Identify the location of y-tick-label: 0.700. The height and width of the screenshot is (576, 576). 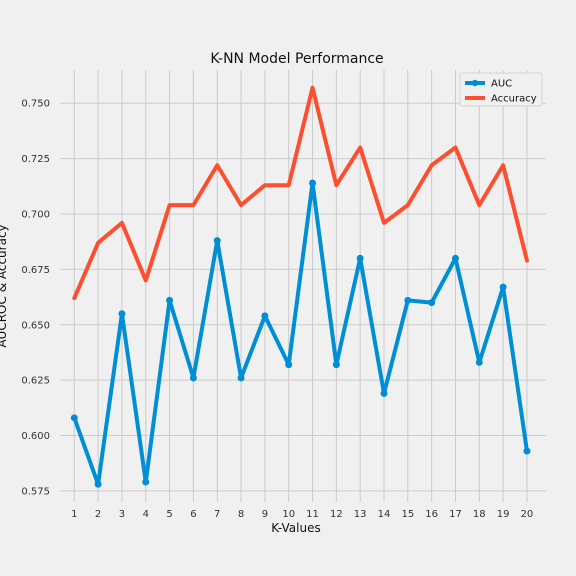
(35, 215).